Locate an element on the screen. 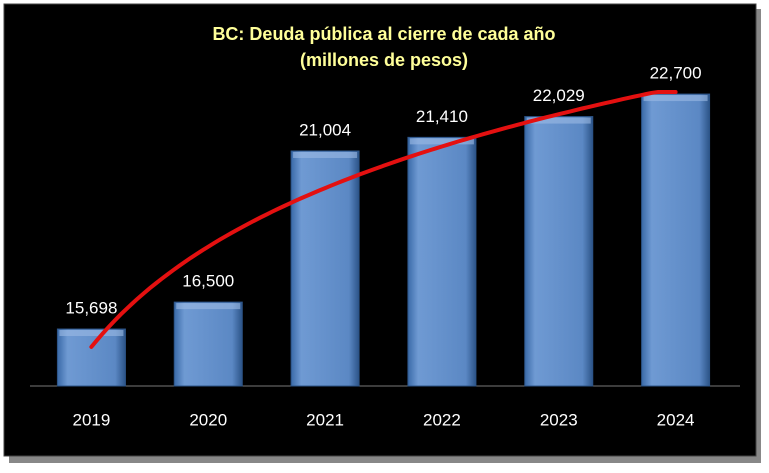  value-label: 21,004 is located at coordinates (325, 129).